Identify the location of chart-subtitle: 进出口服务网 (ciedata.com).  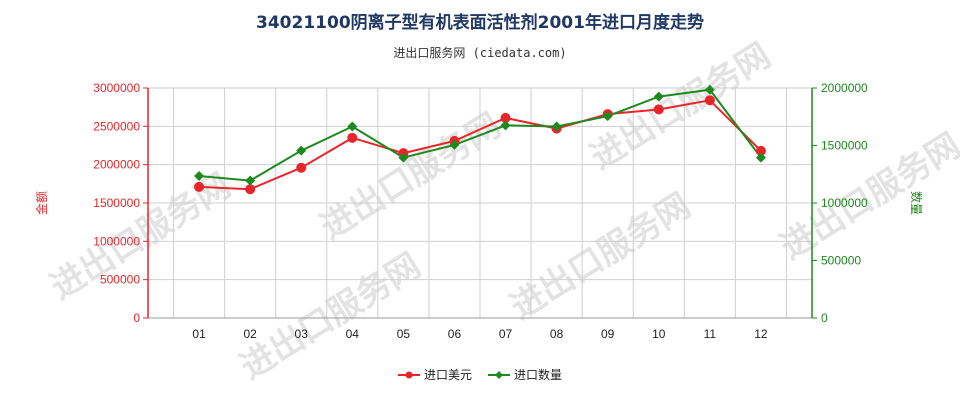
(479, 52).